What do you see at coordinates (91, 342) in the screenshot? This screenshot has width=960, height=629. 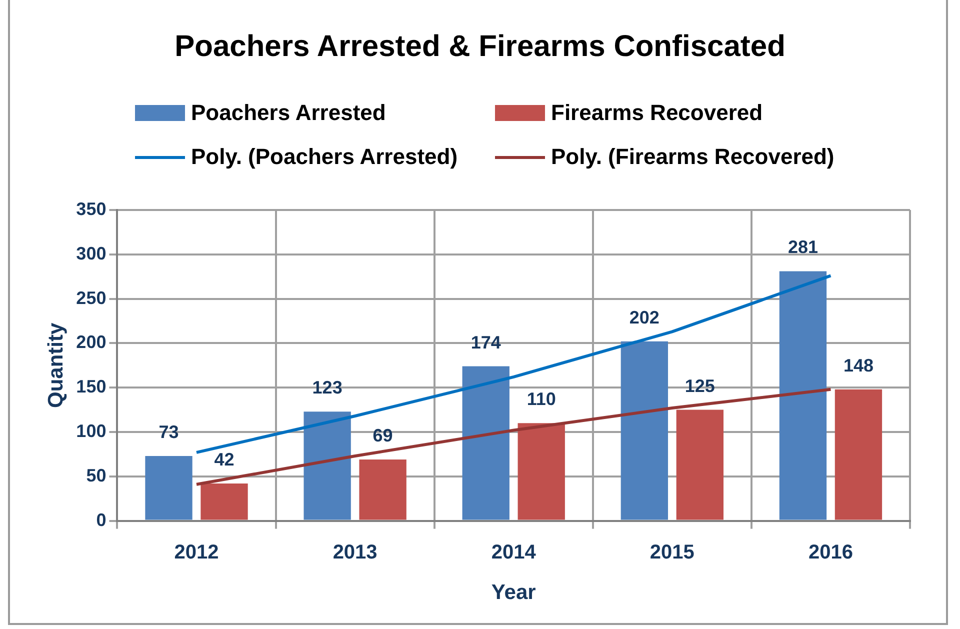 I see `y-tick-label: 200` at bounding box center [91, 342].